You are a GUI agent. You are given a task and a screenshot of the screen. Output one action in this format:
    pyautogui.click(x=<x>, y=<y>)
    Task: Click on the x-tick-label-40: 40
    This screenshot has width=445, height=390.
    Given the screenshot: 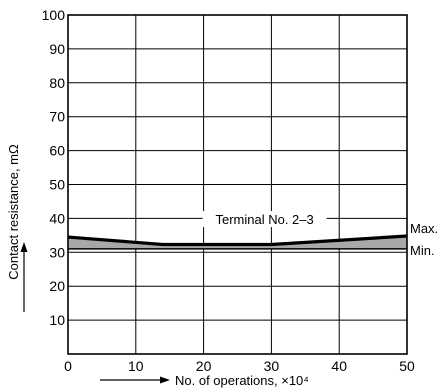 What is the action you would take?
    pyautogui.click(x=339, y=366)
    